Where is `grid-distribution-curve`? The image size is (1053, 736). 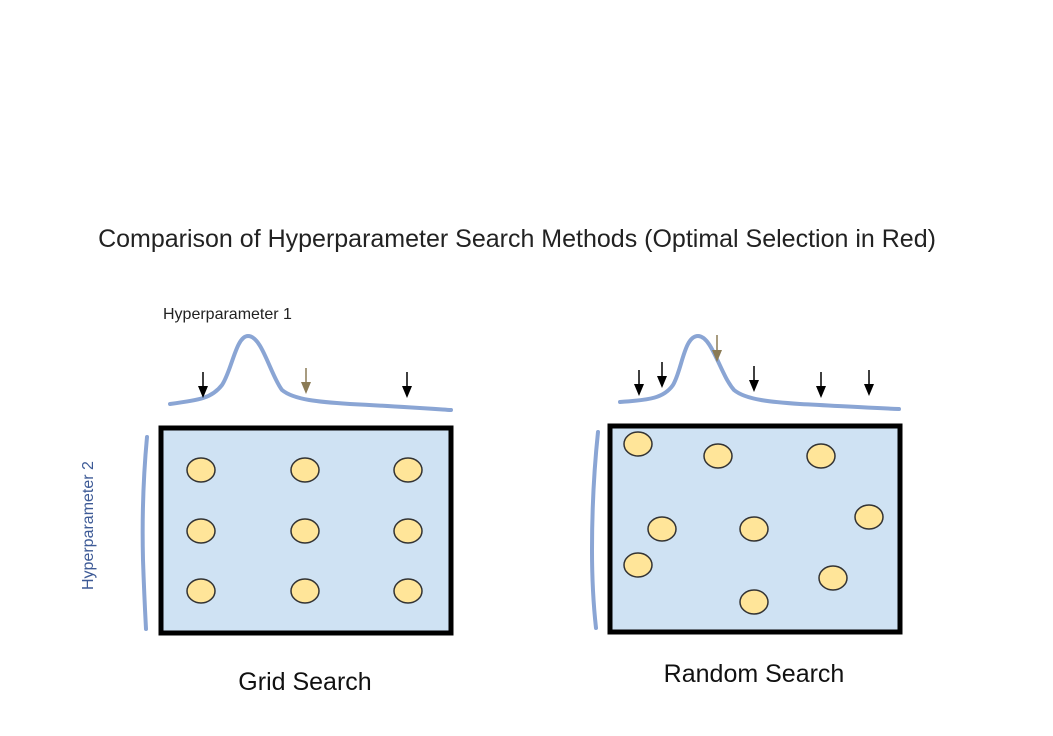
grid-distribution-curve is located at coordinates (310, 372).